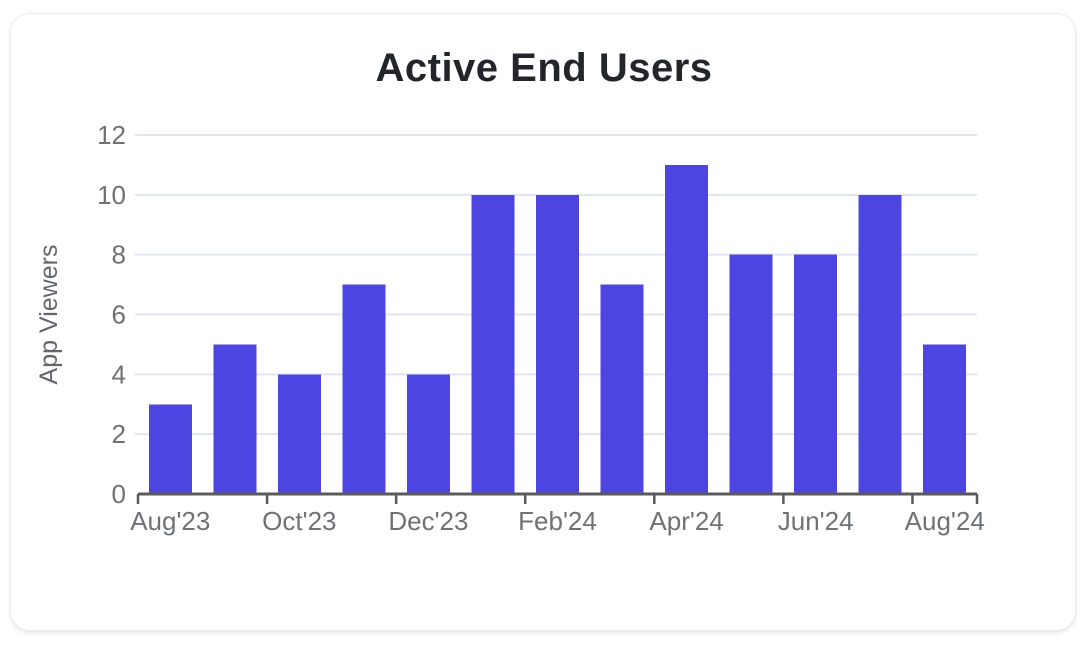 The image size is (1088, 648). I want to click on x-tick-label: Oct'23, so click(299, 521).